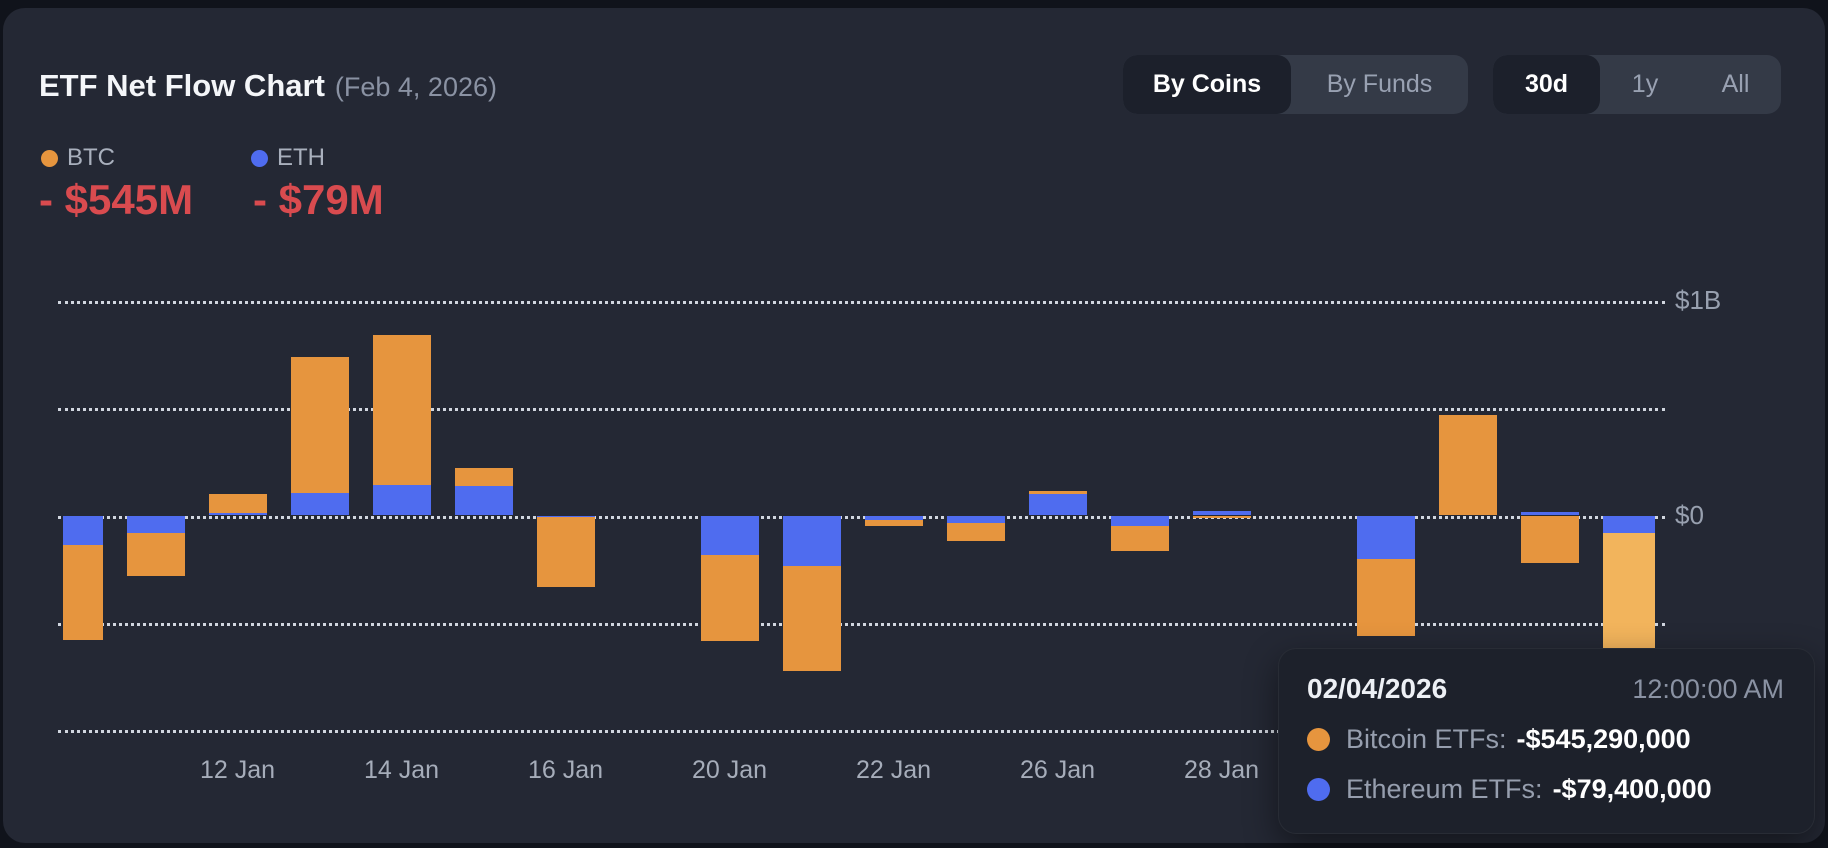 This screenshot has height=848, width=1828. What do you see at coordinates (1444, 789) in the screenshot?
I see `tooltip-ethereum-label: Ethereum ETFs:` at bounding box center [1444, 789].